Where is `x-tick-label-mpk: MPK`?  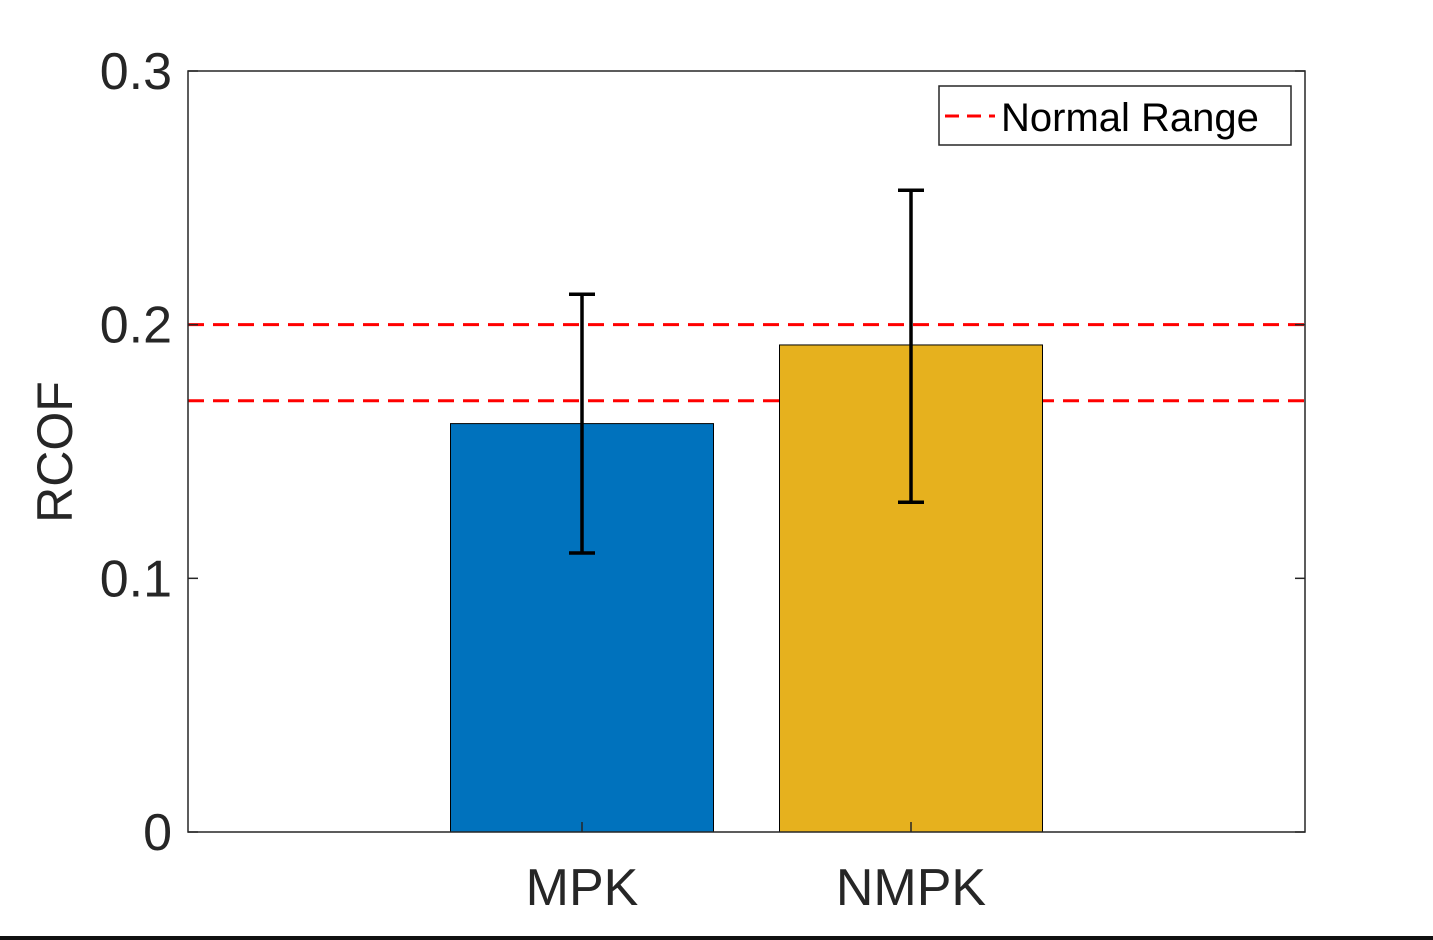
x-tick-label-mpk: MPK is located at coordinates (582, 888).